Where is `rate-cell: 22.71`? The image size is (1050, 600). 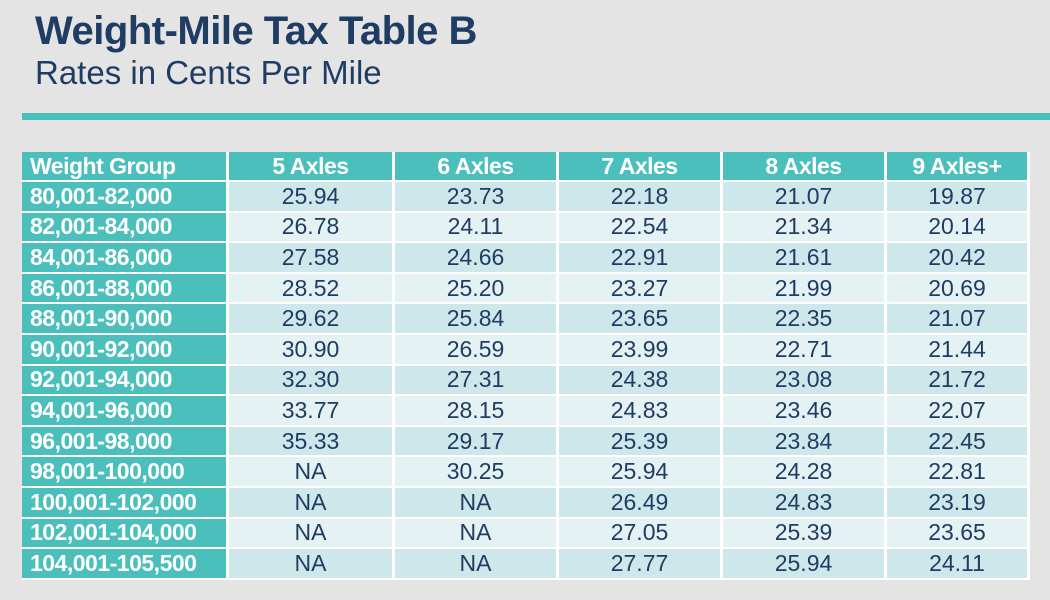
rate-cell: 22.71 is located at coordinates (805, 350).